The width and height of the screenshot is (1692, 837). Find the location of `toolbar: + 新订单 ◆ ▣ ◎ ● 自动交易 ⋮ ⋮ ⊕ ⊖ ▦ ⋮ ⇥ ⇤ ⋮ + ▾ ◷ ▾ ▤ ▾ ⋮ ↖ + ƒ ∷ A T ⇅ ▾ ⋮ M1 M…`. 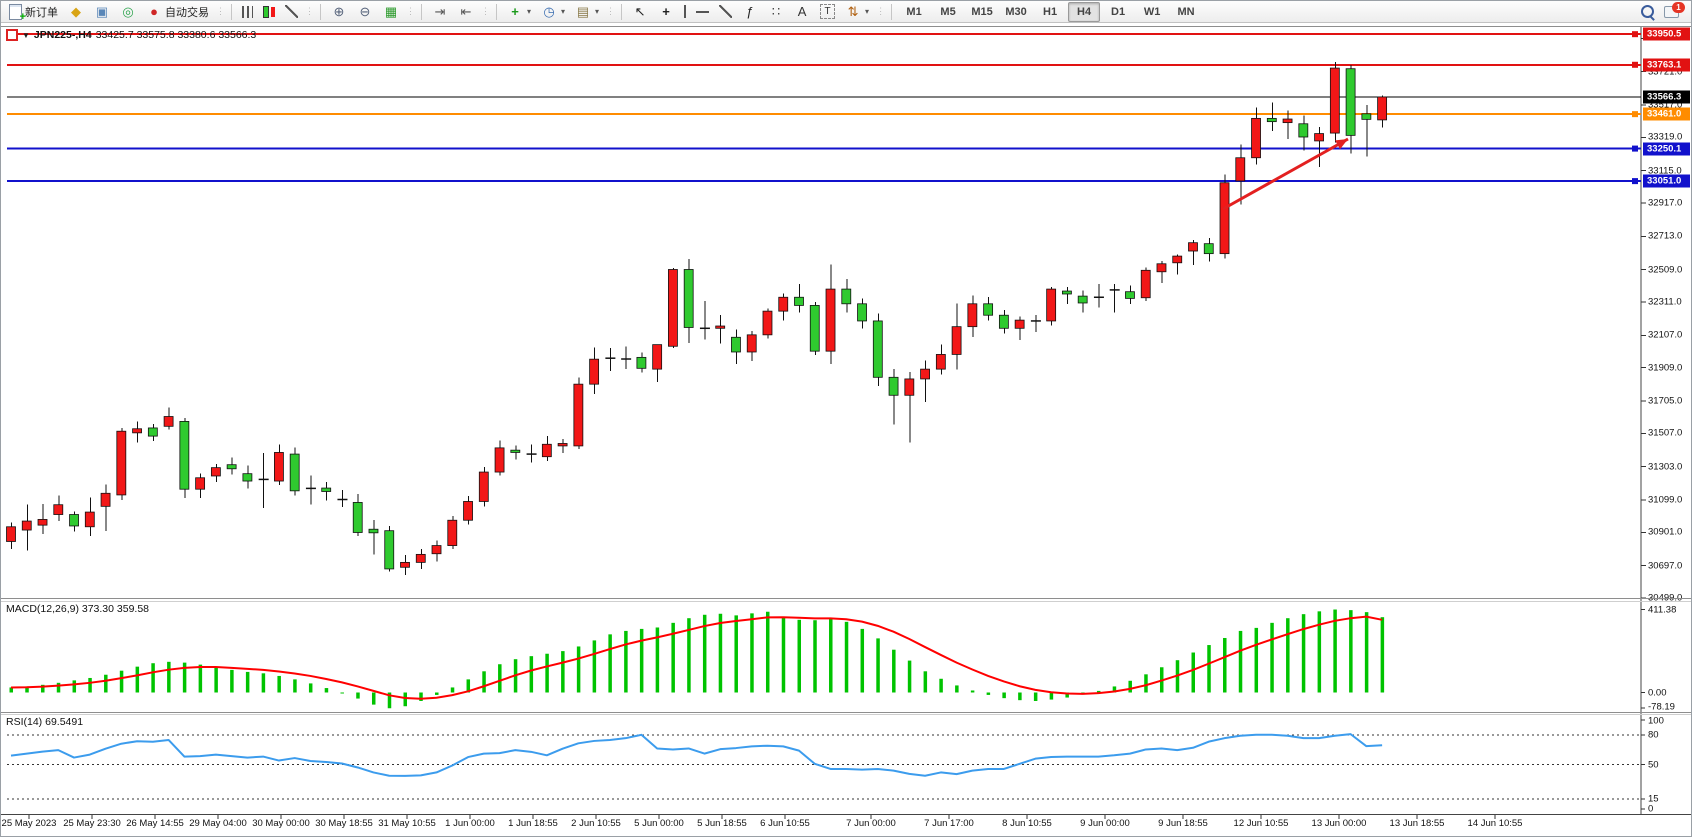

toolbar: + 新订单 ◆ ▣ ◎ ● 自动交易 ⋮ ⋮ ⊕ ⊖ ▦ ⋮ ⇥ ⇤ ⋮ + ▾ ◷ ▾ ▤ ▾ ⋮ ↖ + ƒ ∷ A T ⇅ ▾ ⋮ M1 M… is located at coordinates (846, 12).